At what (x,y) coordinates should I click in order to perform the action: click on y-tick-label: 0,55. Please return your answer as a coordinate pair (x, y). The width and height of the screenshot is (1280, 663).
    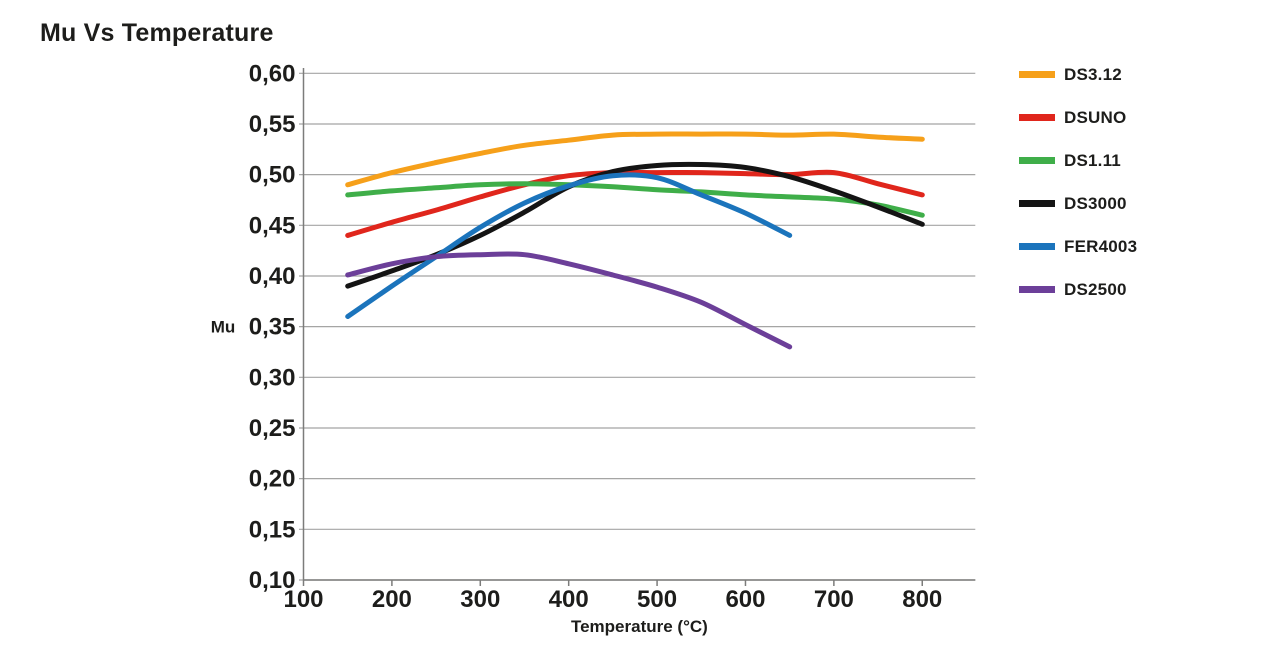
    Looking at the image, I should click on (272, 124).